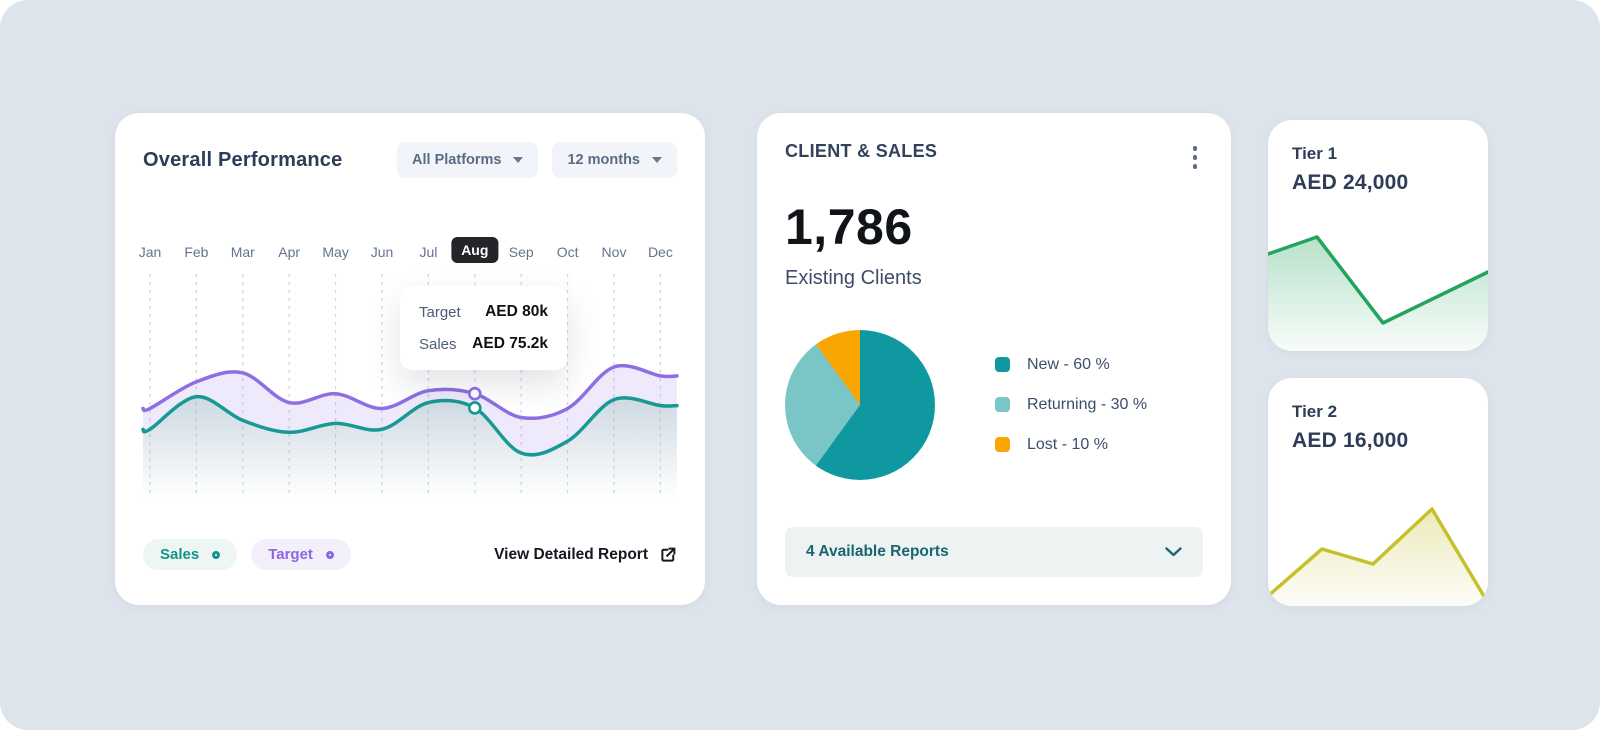  Describe the element at coordinates (994, 404) in the screenshot. I see `client-mix-section: New - 60 % Returning - 30 % Lost - 10 %` at that location.